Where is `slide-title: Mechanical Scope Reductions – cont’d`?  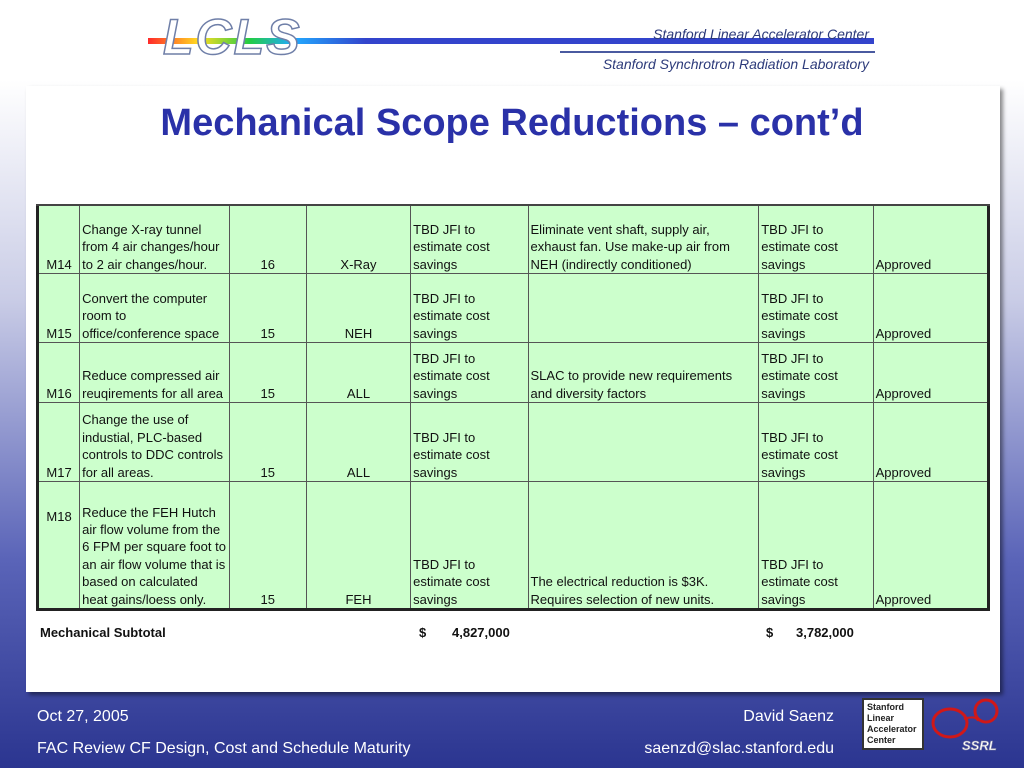 slide-title: Mechanical Scope Reductions – cont’d is located at coordinates (512, 123).